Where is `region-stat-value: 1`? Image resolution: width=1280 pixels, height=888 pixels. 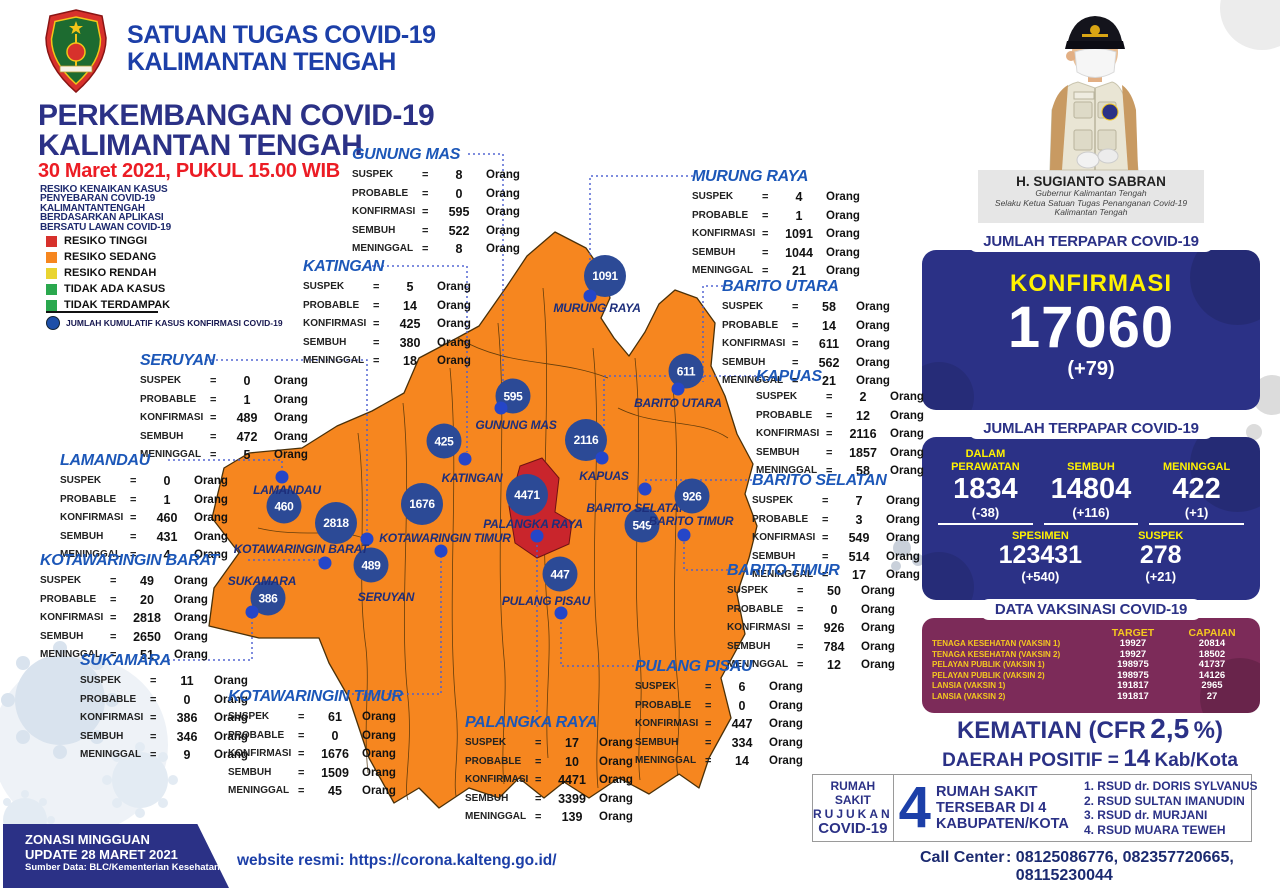 region-stat-value: 1 is located at coordinates (167, 499).